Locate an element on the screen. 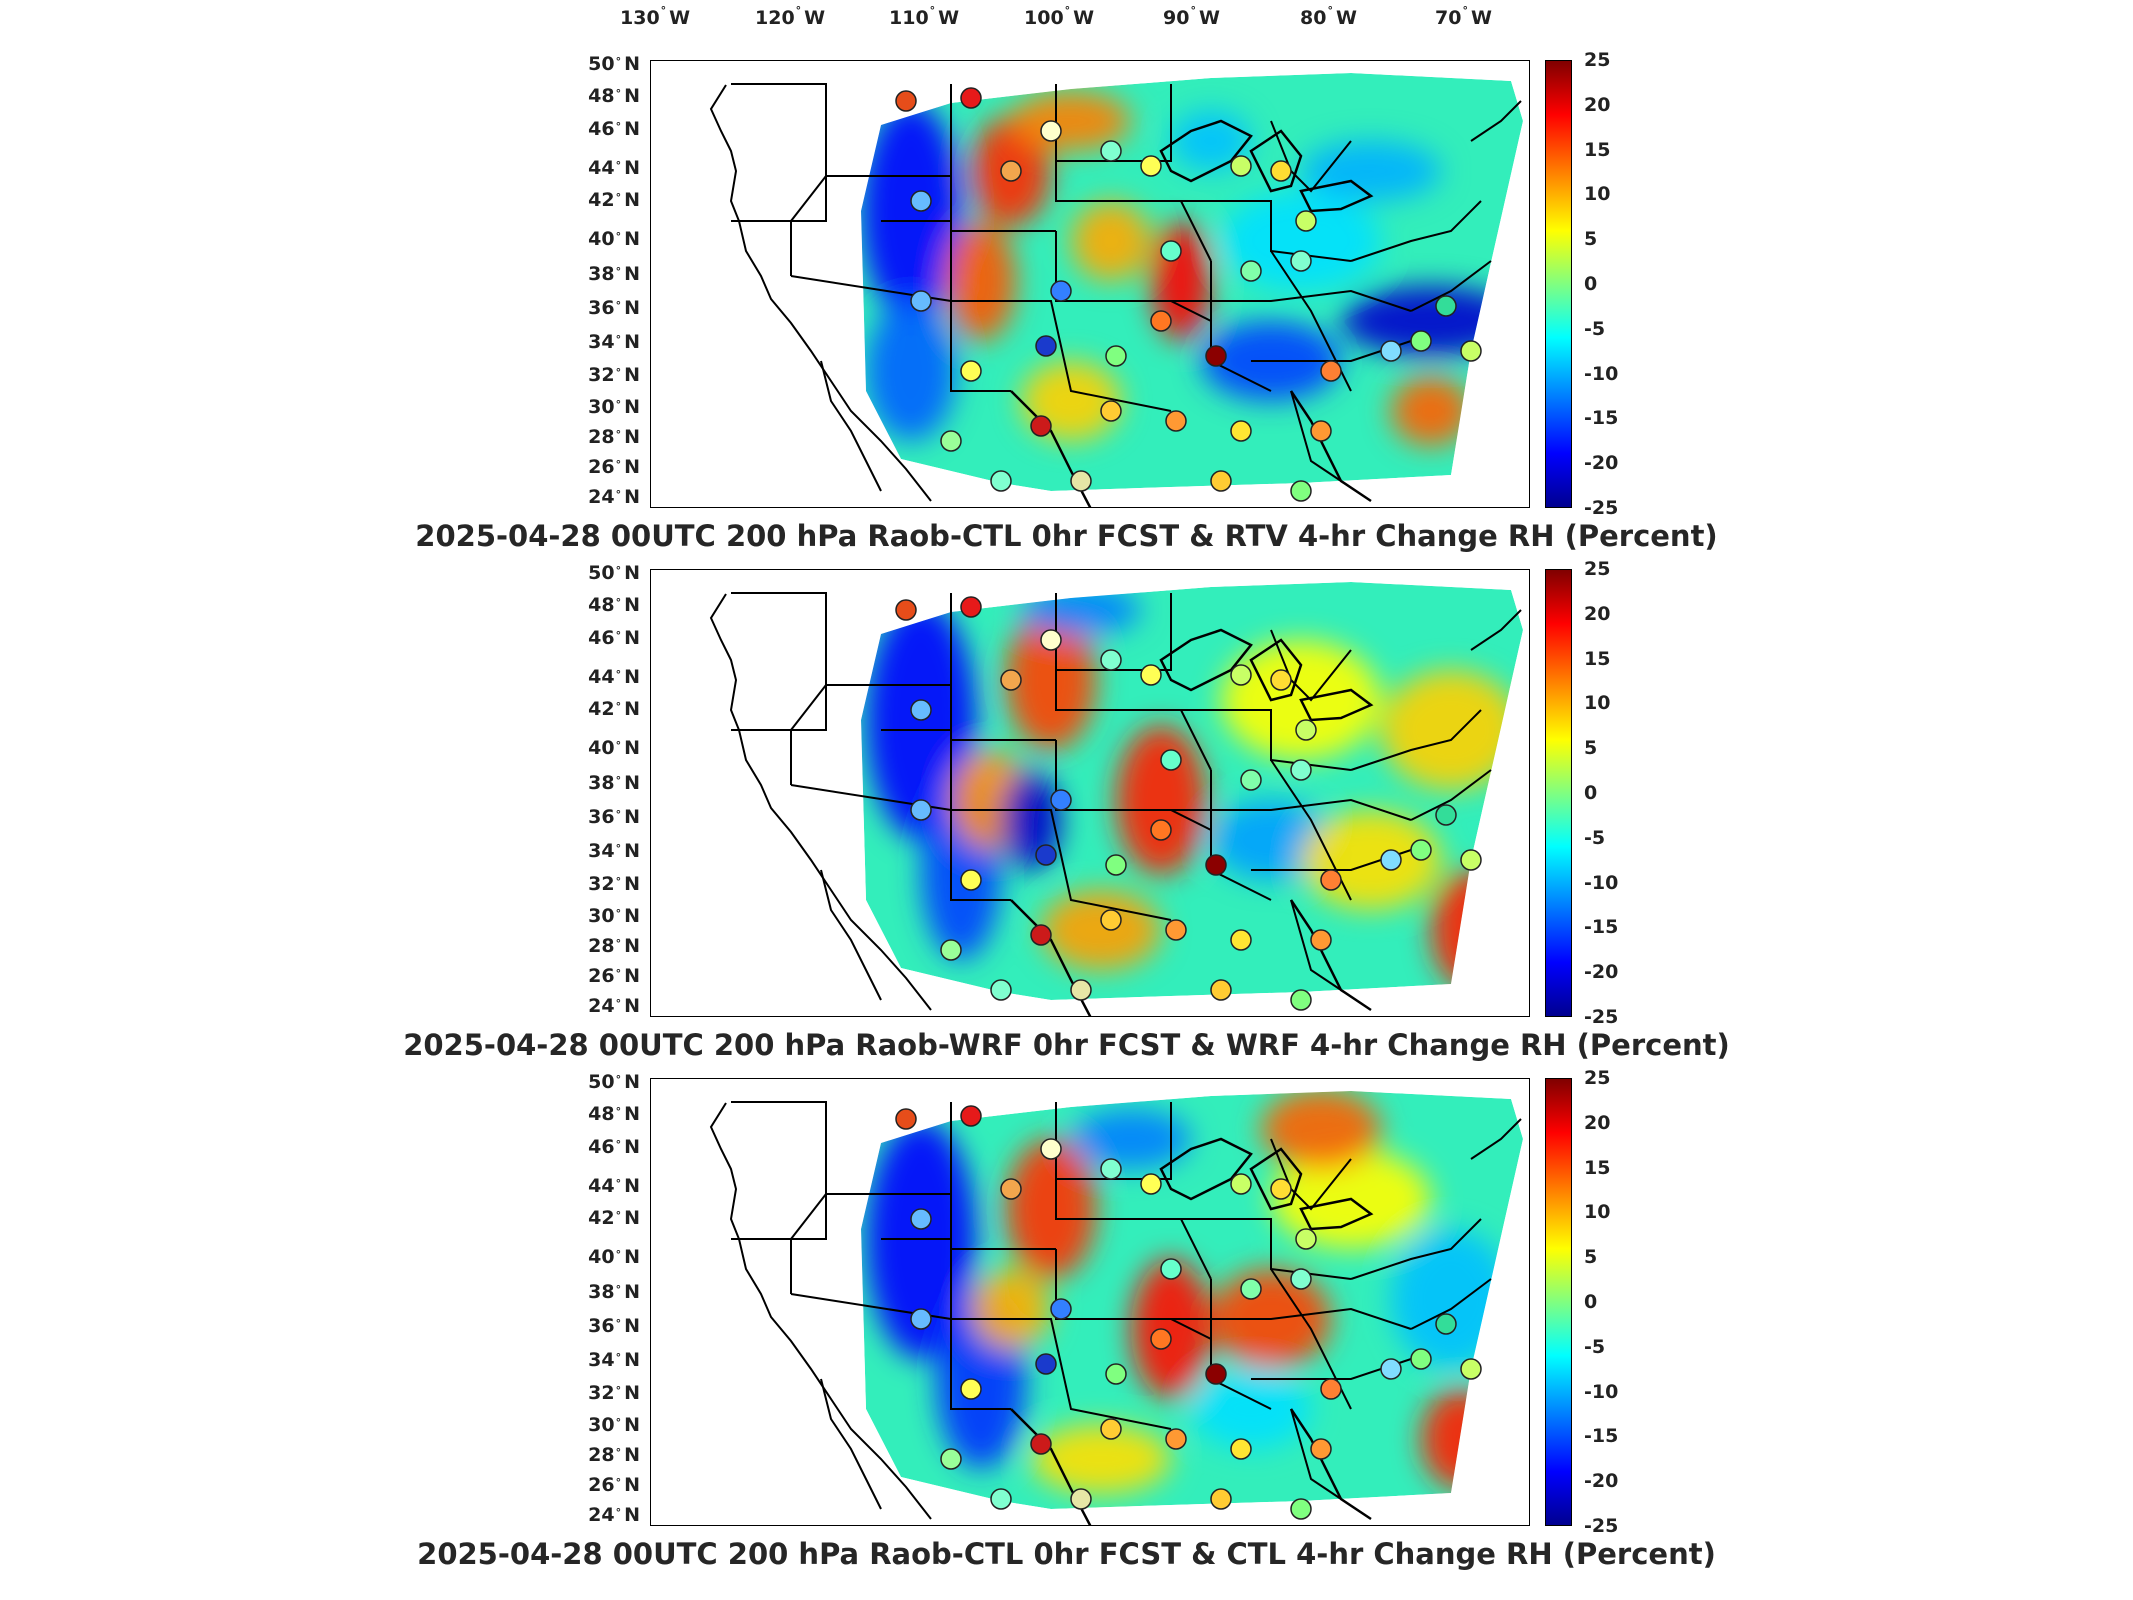  lon-label: 120° W is located at coordinates (790, 16).